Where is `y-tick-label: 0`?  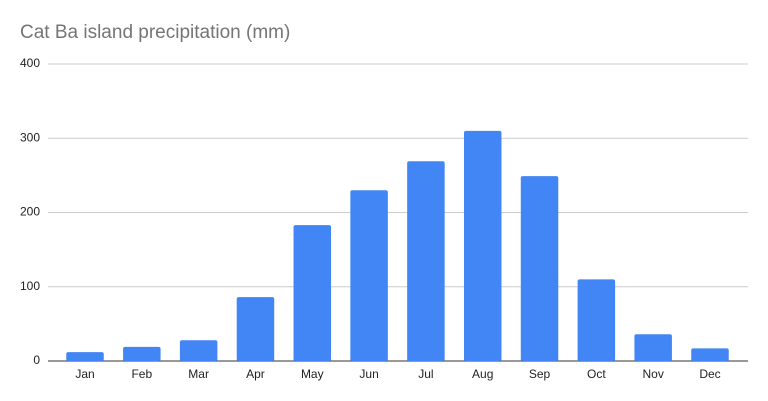 y-tick-label: 0 is located at coordinates (36, 360).